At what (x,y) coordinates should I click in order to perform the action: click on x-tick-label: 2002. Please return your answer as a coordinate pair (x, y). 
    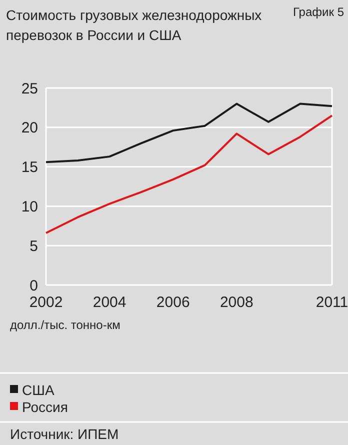
    Looking at the image, I should click on (46, 302).